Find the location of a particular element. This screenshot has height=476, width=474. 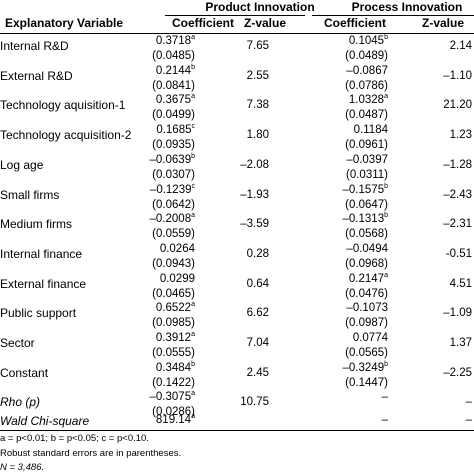

z-1: 2.55 is located at coordinates (257, 75).